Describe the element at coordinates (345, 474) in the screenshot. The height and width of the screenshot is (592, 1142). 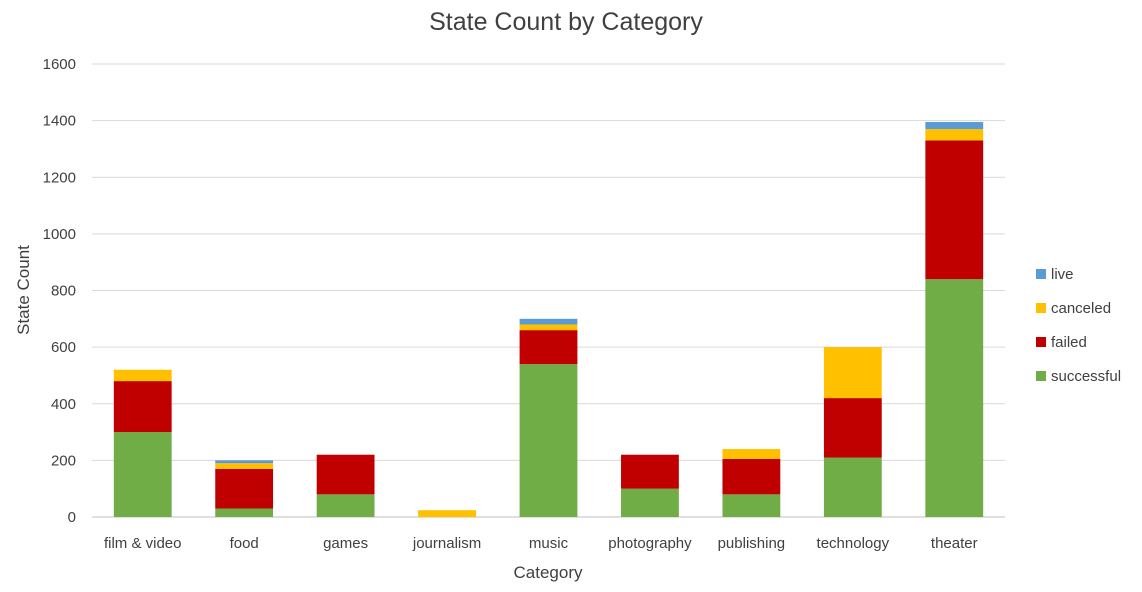
I see `bar-games-failed` at that location.